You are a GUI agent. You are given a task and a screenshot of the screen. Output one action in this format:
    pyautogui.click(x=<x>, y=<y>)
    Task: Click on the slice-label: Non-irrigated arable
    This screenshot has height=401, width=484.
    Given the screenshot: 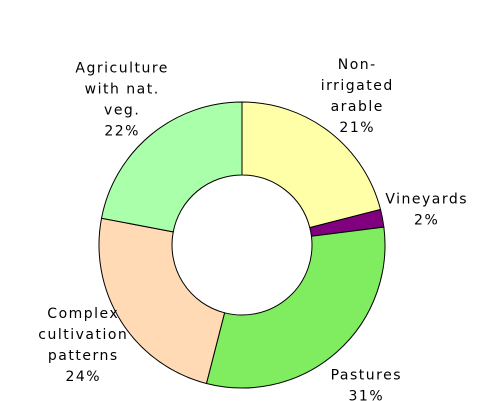 What is the action you would take?
    pyautogui.click(x=357, y=86)
    